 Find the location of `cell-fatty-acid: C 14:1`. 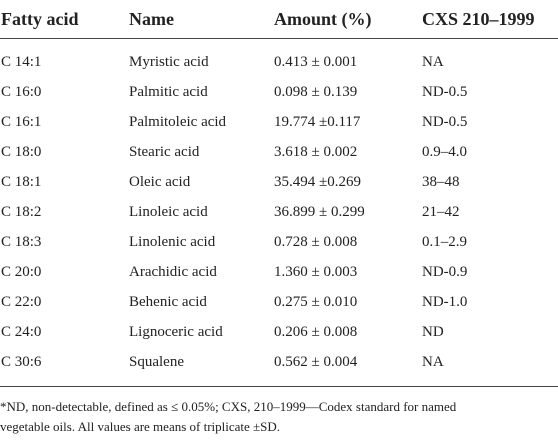

cell-fatty-acid: C 14:1 is located at coordinates (21, 61).